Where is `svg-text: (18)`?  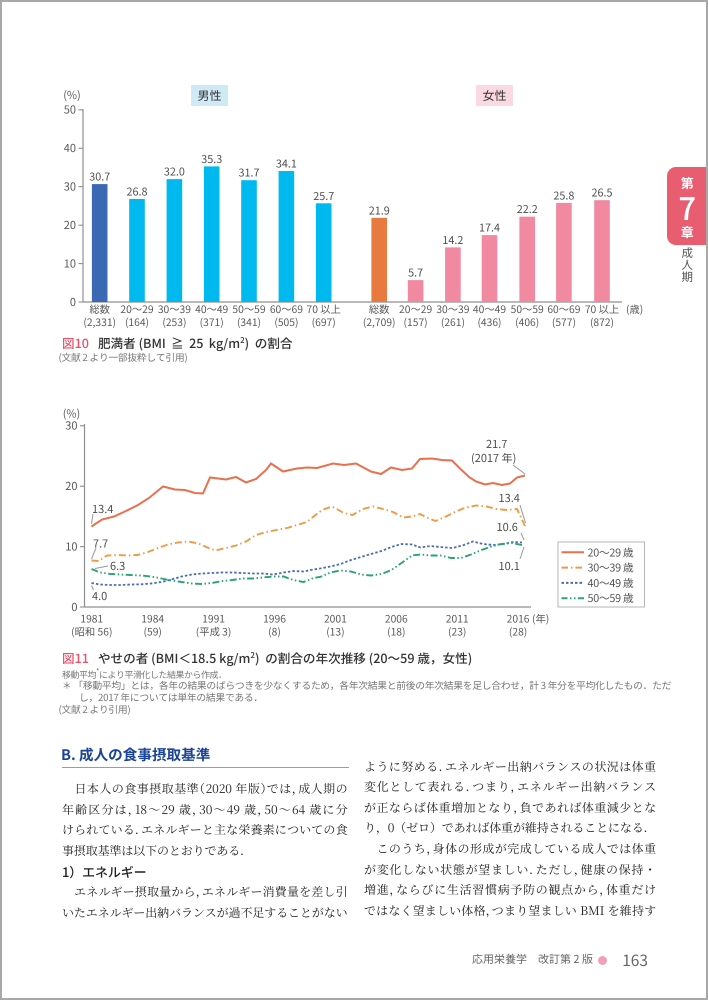
svg-text: (18) is located at coordinates (396, 631).